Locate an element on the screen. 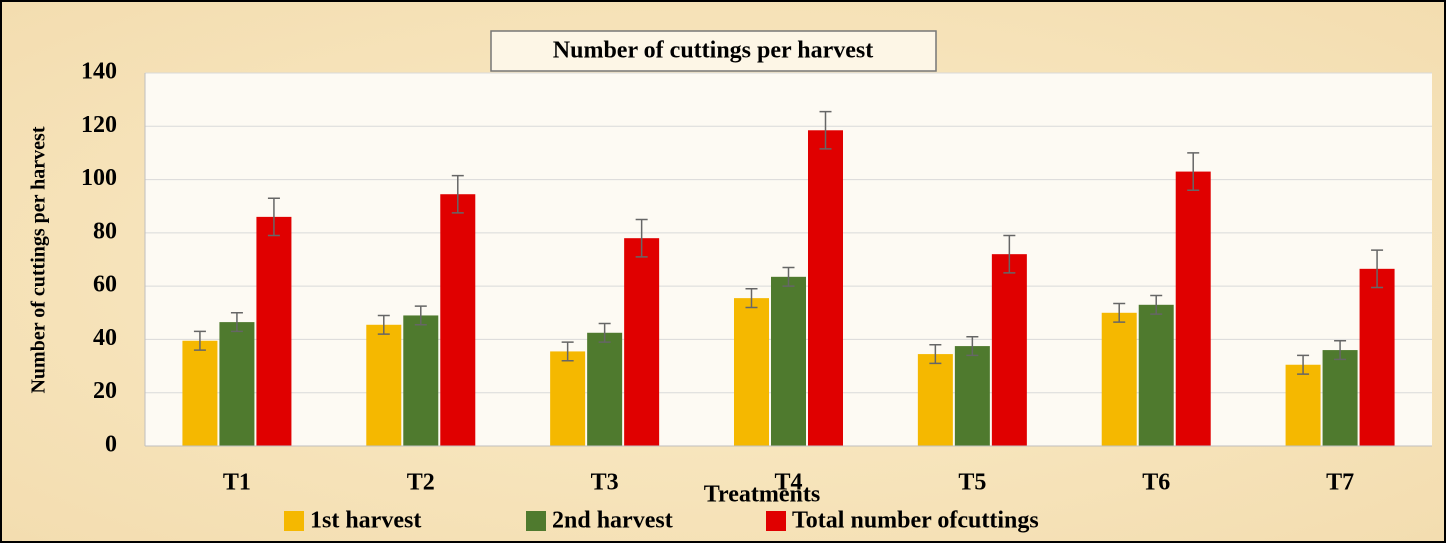  y-tick-label: 0 is located at coordinates (111, 445).